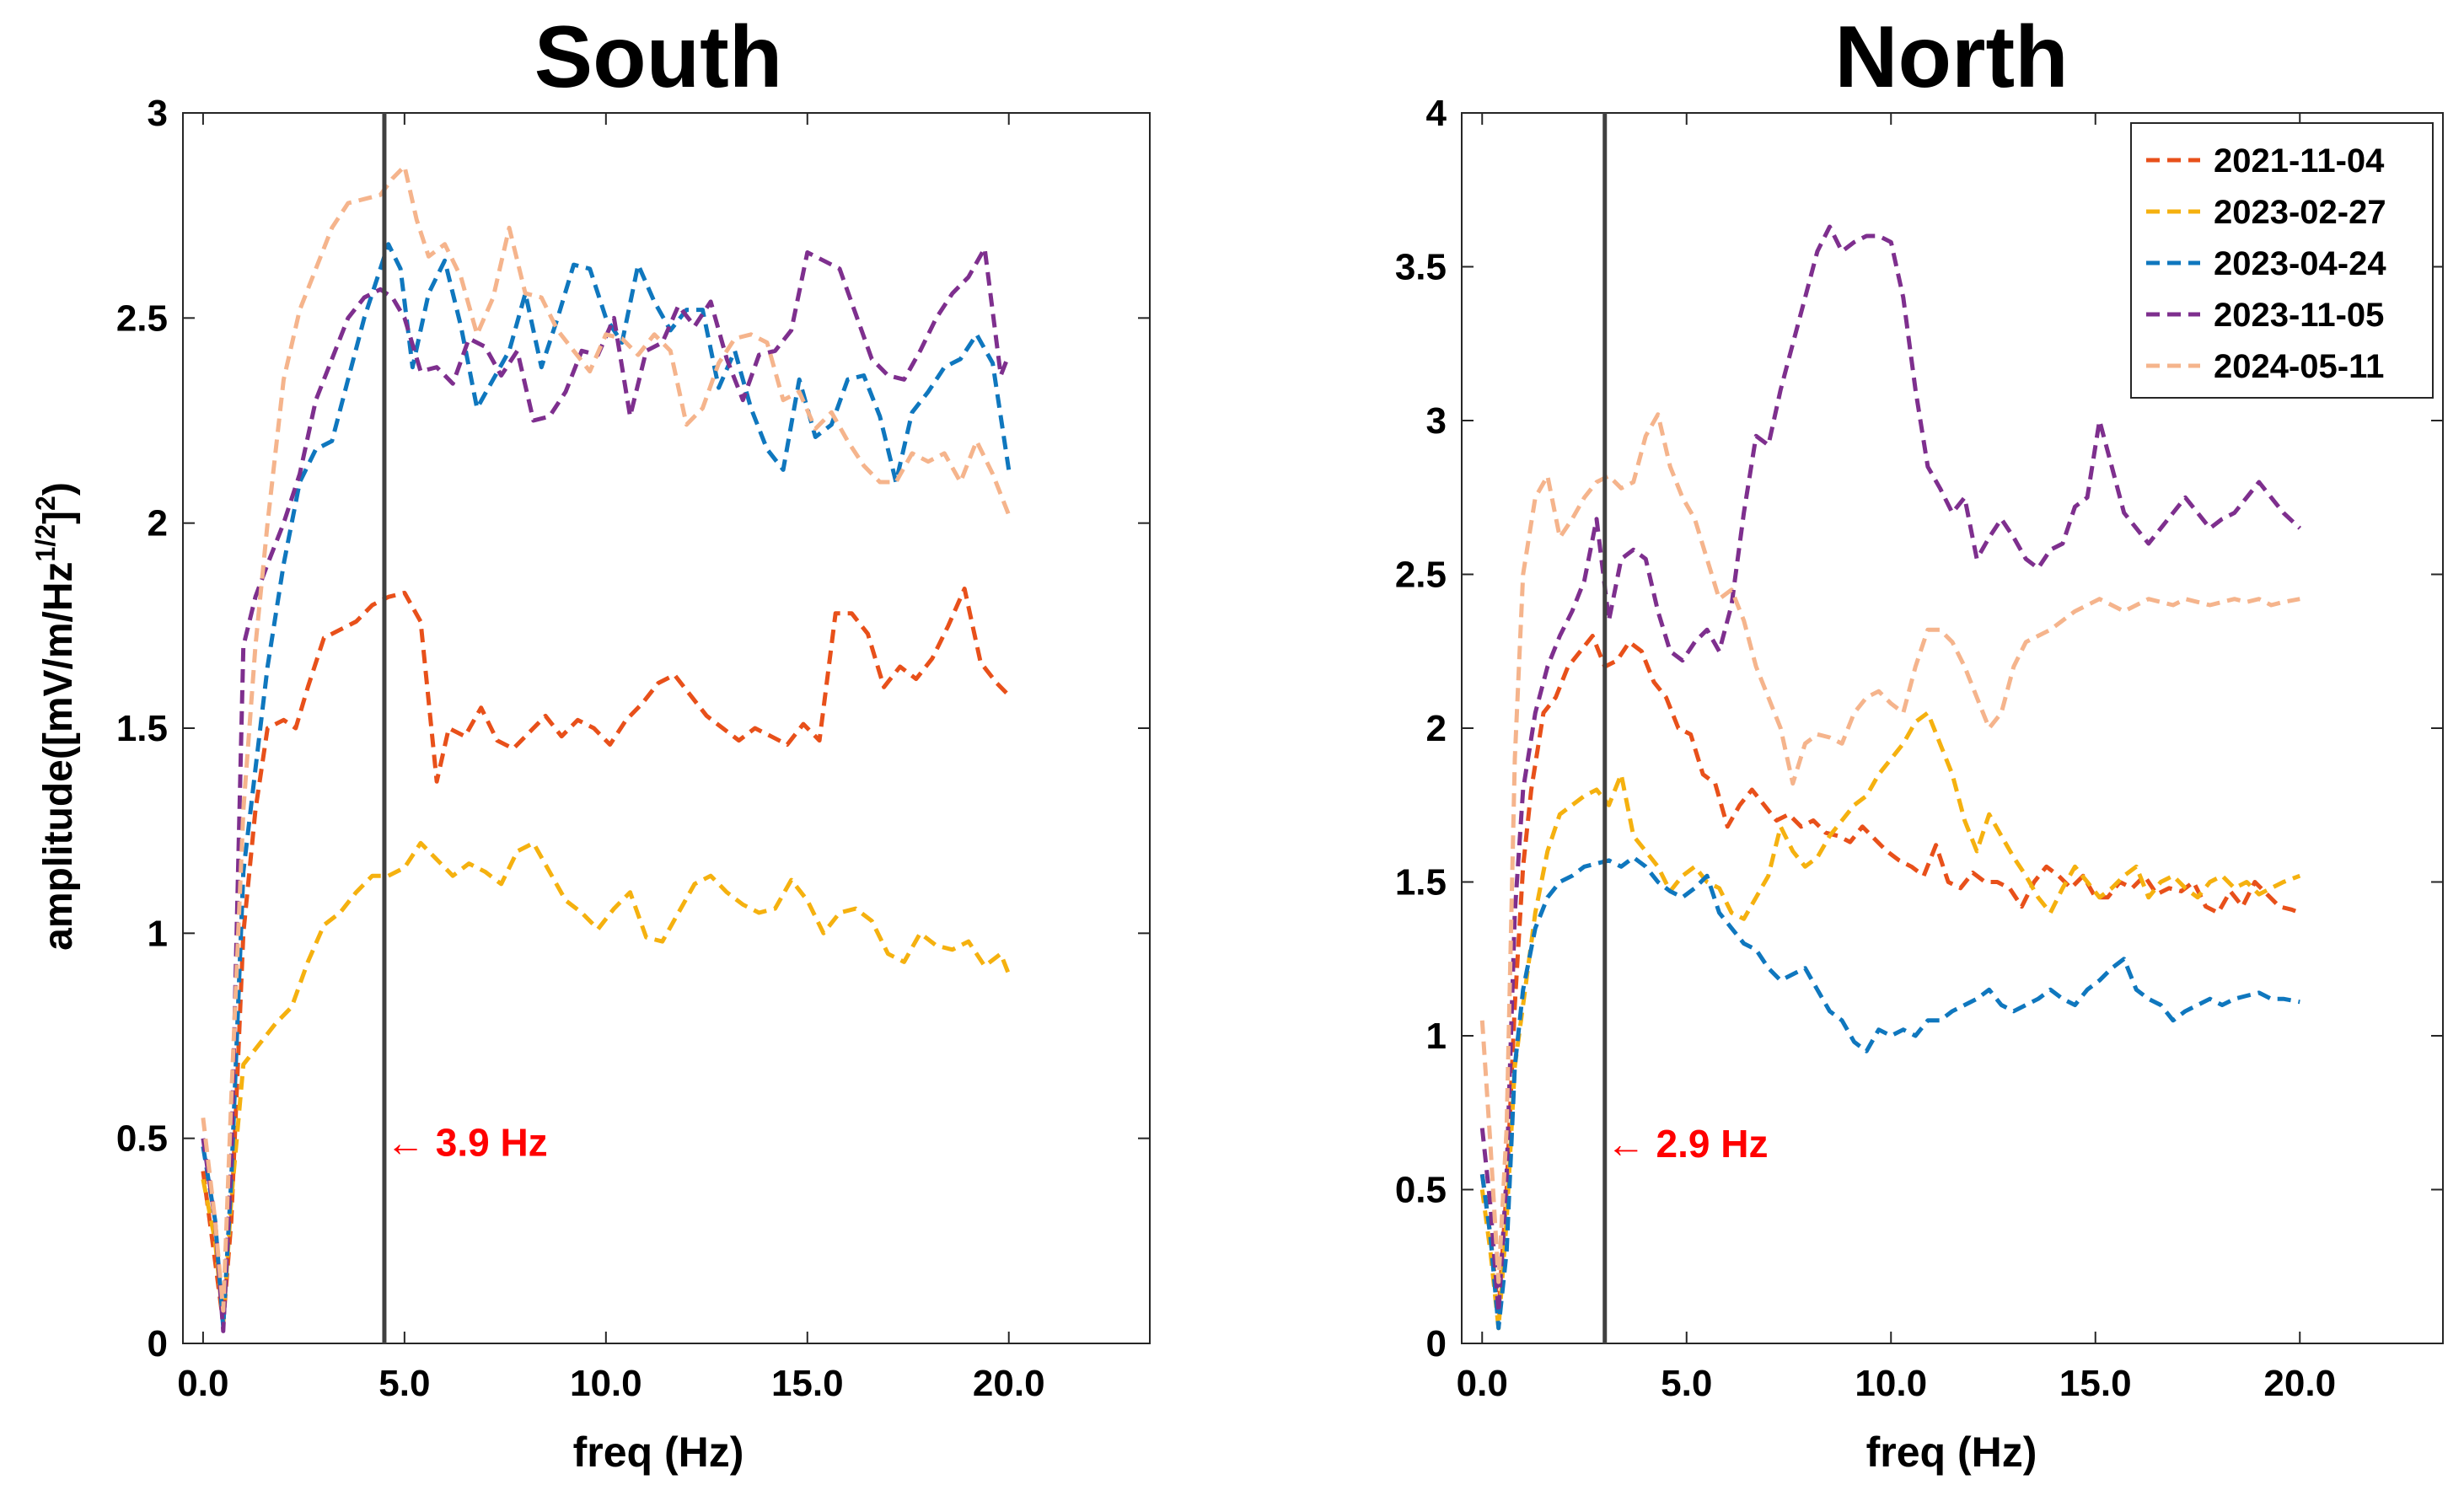 Image resolution: width=2464 pixels, height=1485 pixels. I want to click on y-tick-label: 3.5, so click(1421, 267).